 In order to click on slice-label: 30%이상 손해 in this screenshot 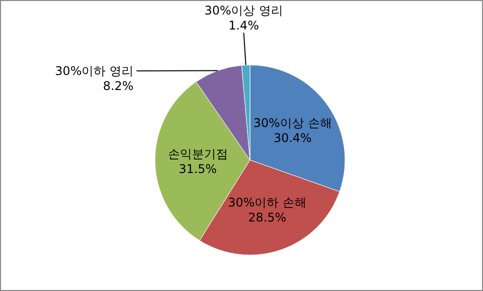, I will do `click(292, 123)`.